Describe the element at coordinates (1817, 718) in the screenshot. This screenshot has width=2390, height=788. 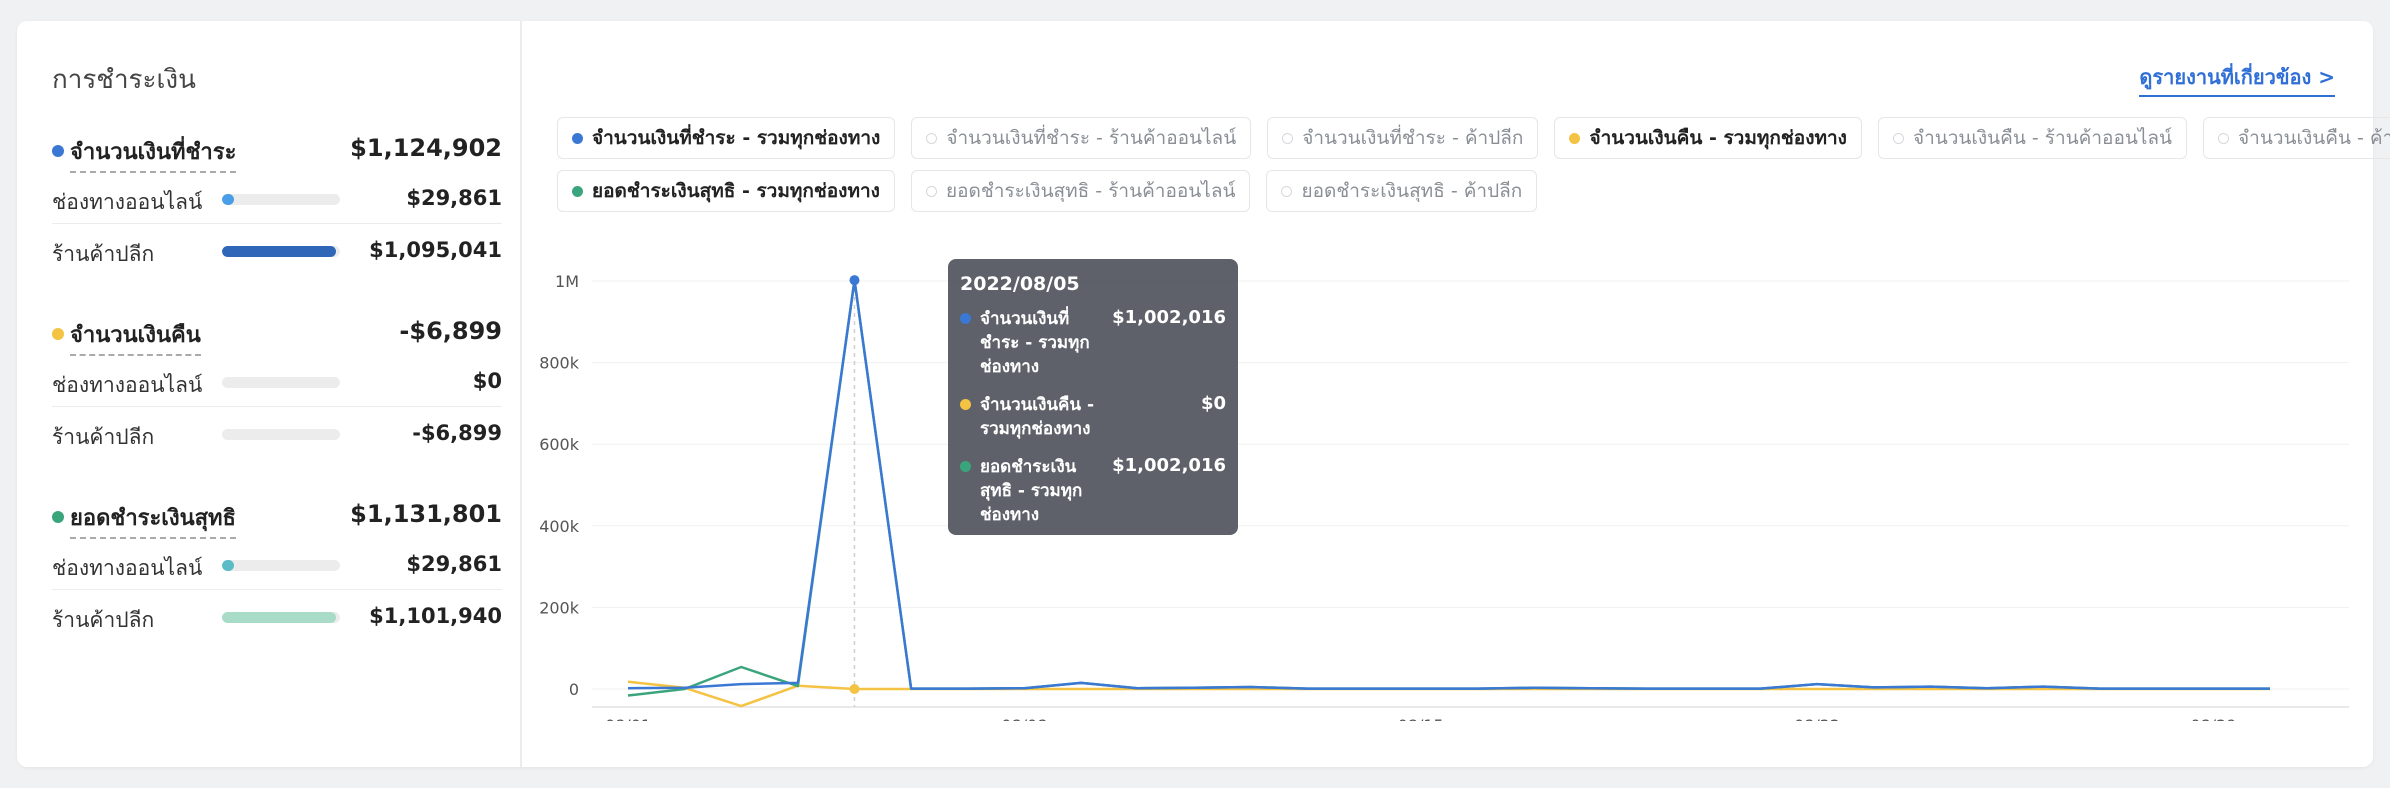
I see `x-tick-label: 08/22` at that location.